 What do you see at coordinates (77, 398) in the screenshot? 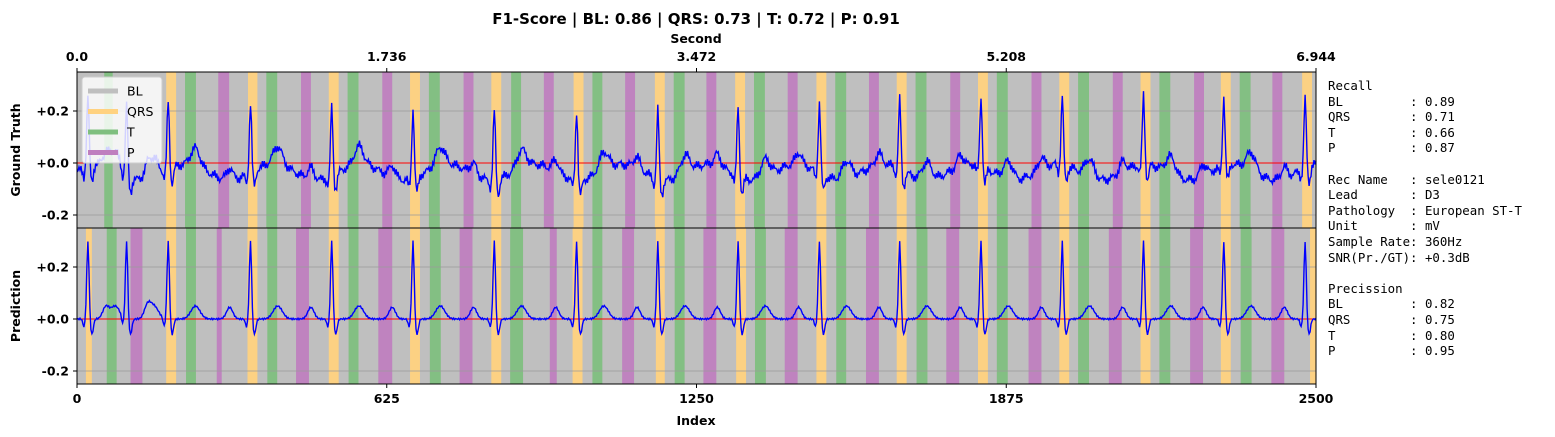
I see `x-tick-label: 0` at bounding box center [77, 398].